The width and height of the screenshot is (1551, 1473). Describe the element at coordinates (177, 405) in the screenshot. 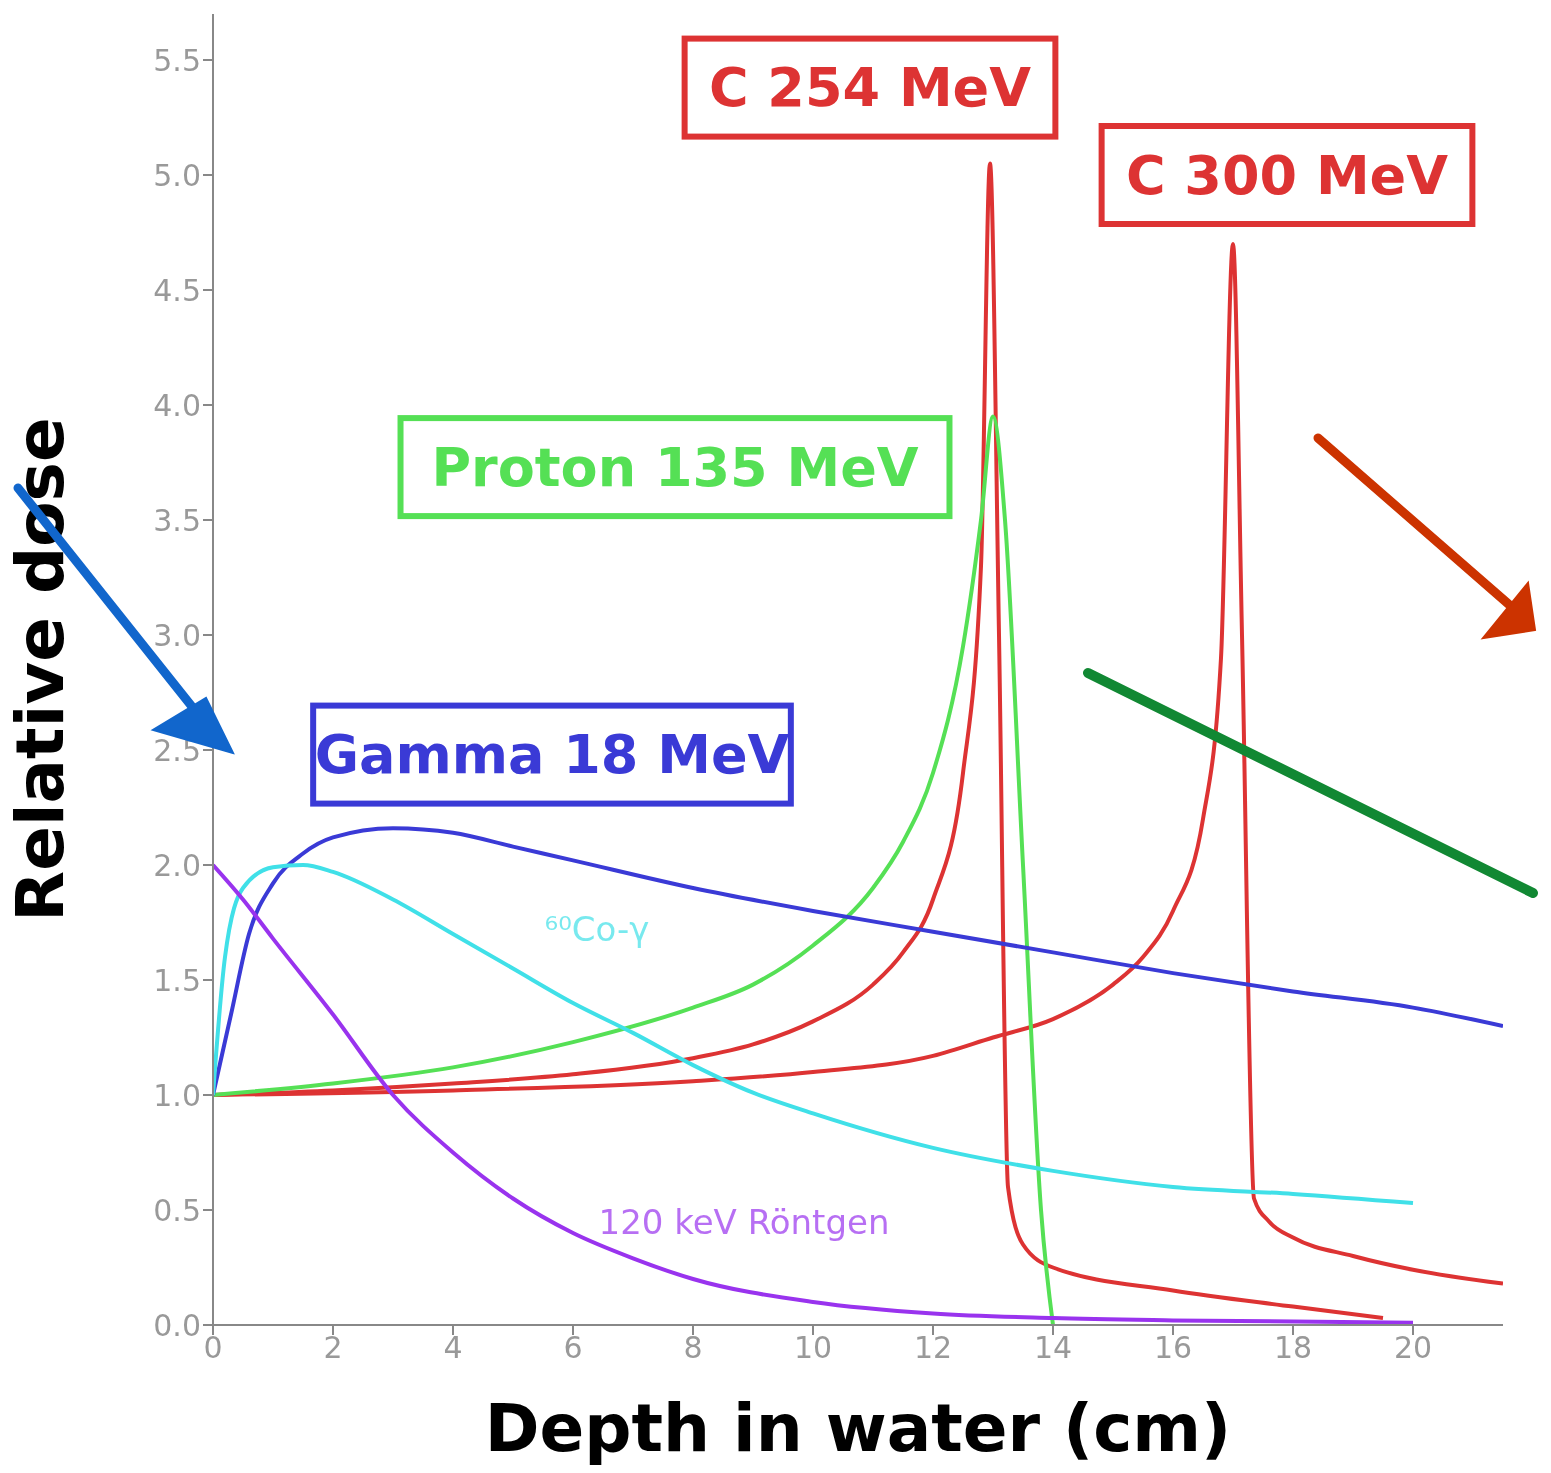

I see `y-tick-label: 4.0` at that location.